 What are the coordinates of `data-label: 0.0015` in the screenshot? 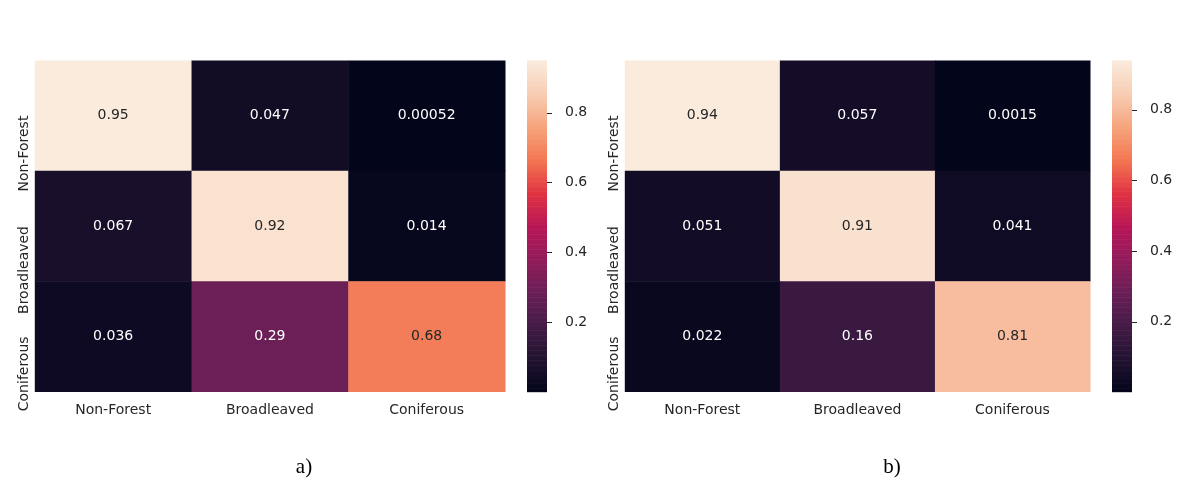 It's located at (1012, 114).